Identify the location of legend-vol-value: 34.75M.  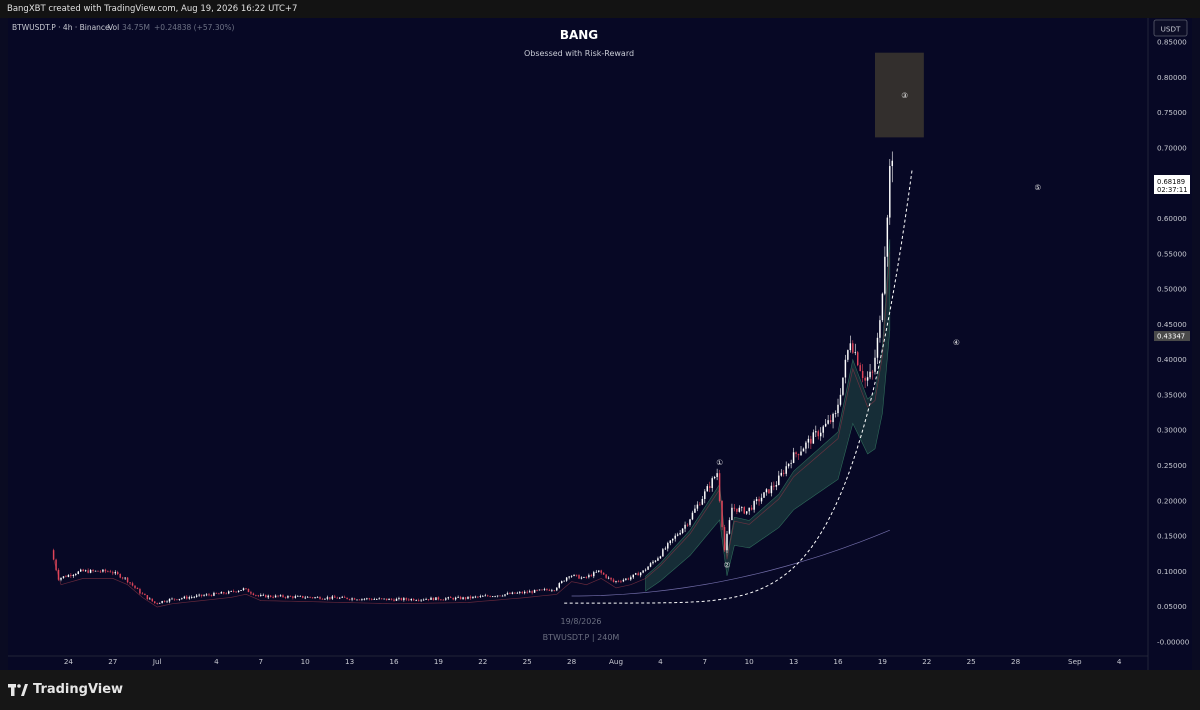
(136, 27).